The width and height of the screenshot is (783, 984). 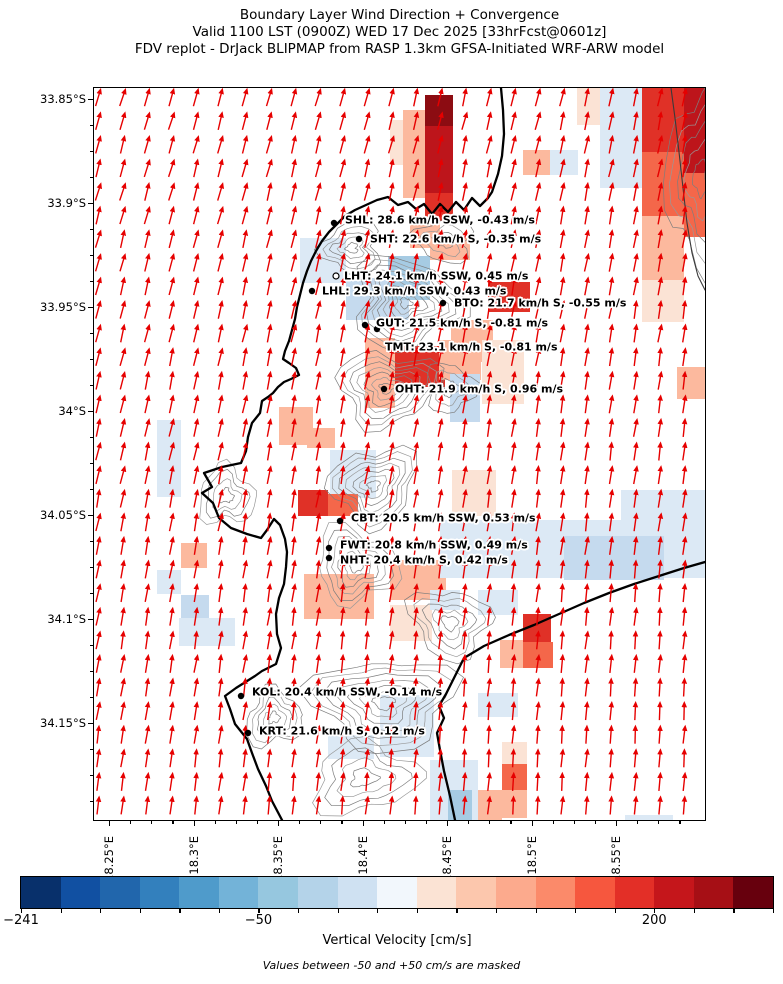 I want to click on station-label-tmt: TMT: 23.1 km/h S, -0.81 m/s, so click(x=471, y=347).